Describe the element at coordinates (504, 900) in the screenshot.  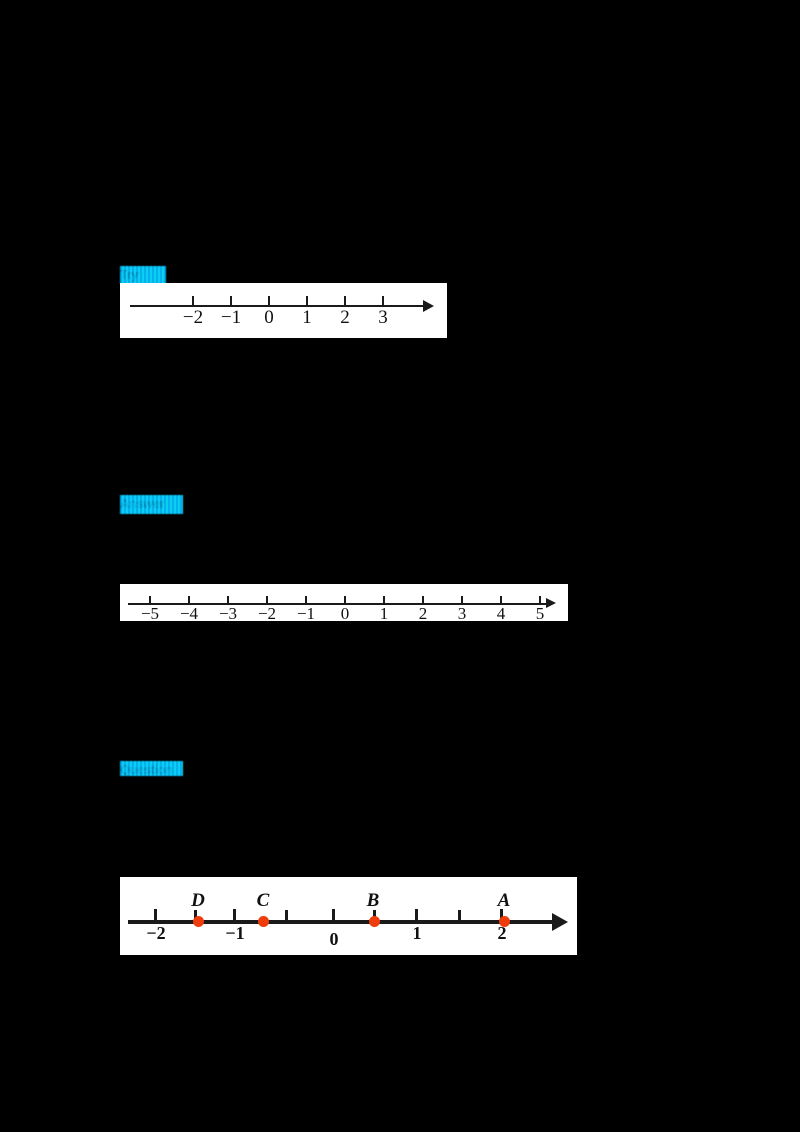
I see `point-label-a: A` at that location.